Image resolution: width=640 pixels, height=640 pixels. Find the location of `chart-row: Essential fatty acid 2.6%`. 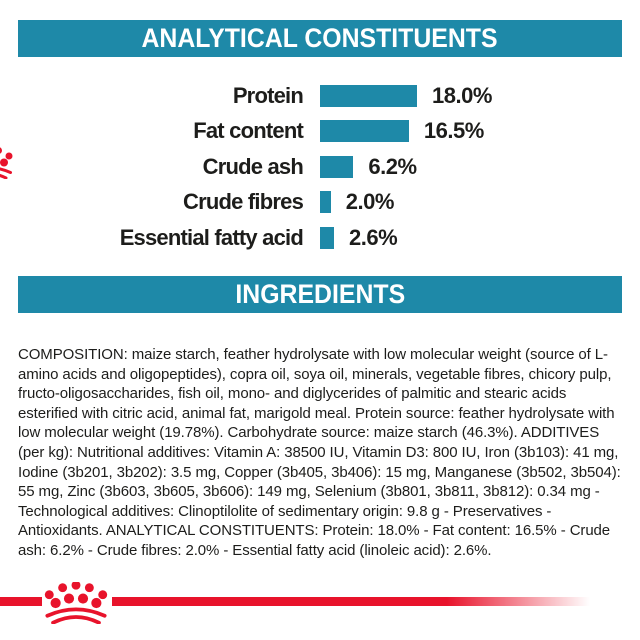

chart-row: Essential fatty acid 2.6% is located at coordinates (320, 238).